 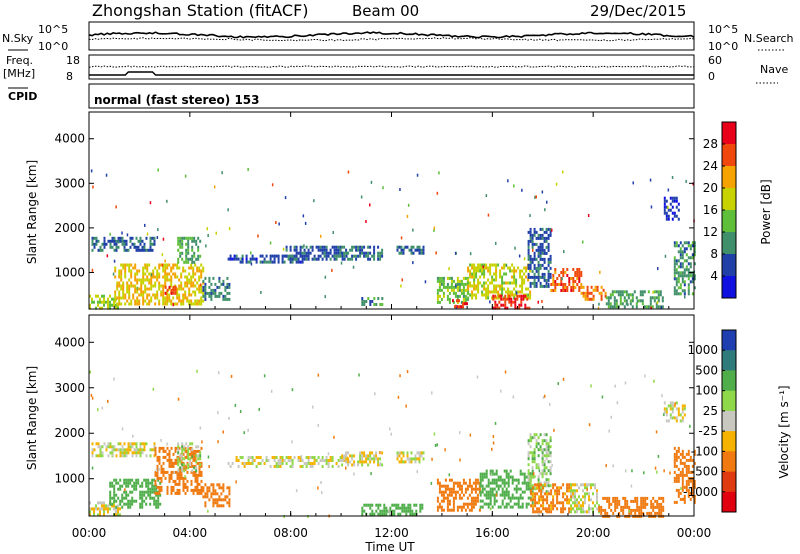 What do you see at coordinates (710, 232) in the screenshot?
I see `colorbar-tick-label: 12` at bounding box center [710, 232].